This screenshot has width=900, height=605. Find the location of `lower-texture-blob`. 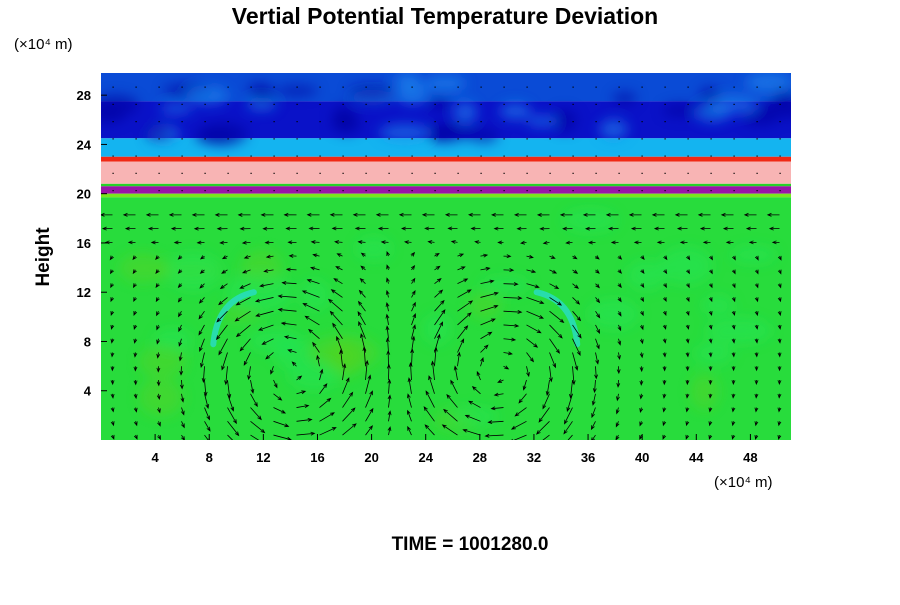

lower-texture-blob is located at coordinates (590, 220).